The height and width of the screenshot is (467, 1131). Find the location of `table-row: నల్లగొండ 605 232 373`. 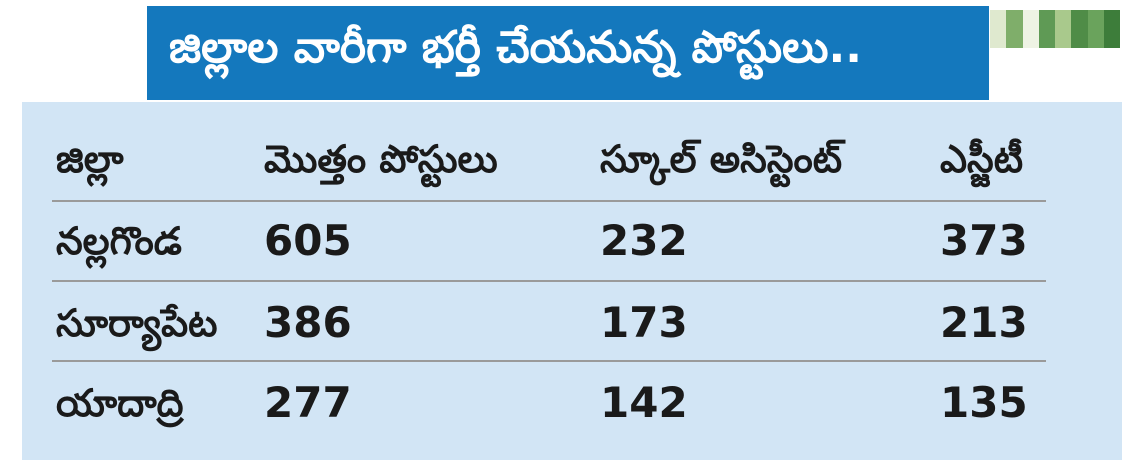

table-row: నల్లగొండ 605 232 373 is located at coordinates (572, 241).